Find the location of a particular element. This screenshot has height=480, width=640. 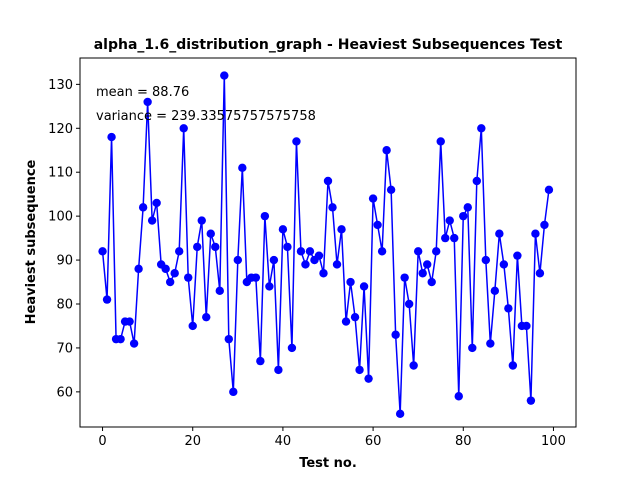

y-tick-label: 100 is located at coordinates (60, 217).